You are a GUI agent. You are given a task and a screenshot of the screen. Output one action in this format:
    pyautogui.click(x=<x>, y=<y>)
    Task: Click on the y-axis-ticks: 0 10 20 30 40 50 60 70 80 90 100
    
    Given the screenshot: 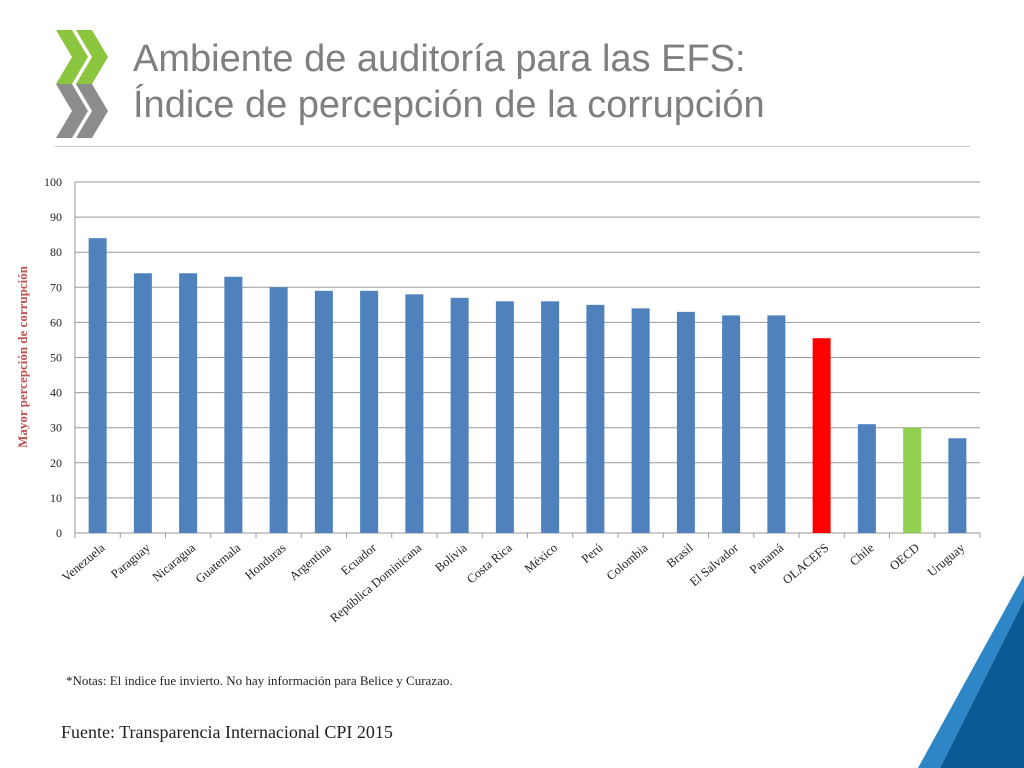 What is the action you would take?
    pyautogui.click(x=53, y=357)
    